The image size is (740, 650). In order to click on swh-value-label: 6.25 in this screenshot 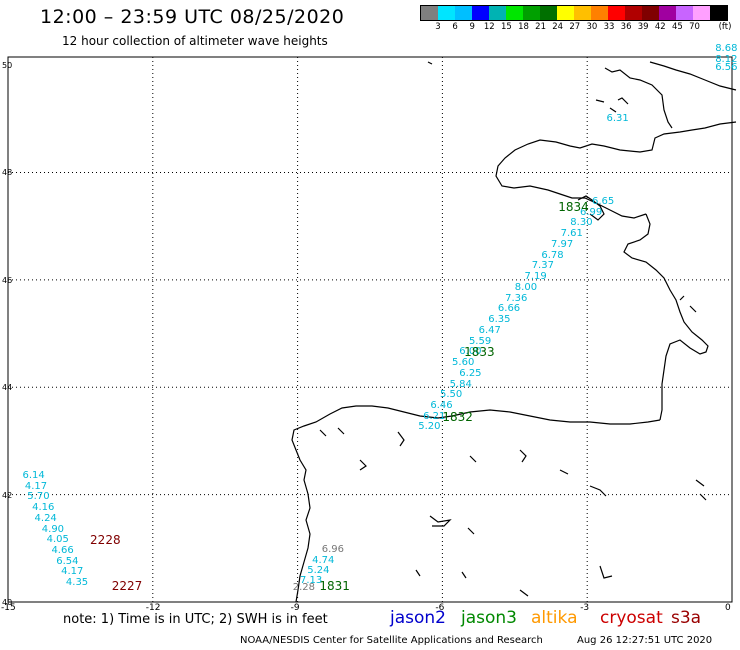, I will do `click(470, 373)`.